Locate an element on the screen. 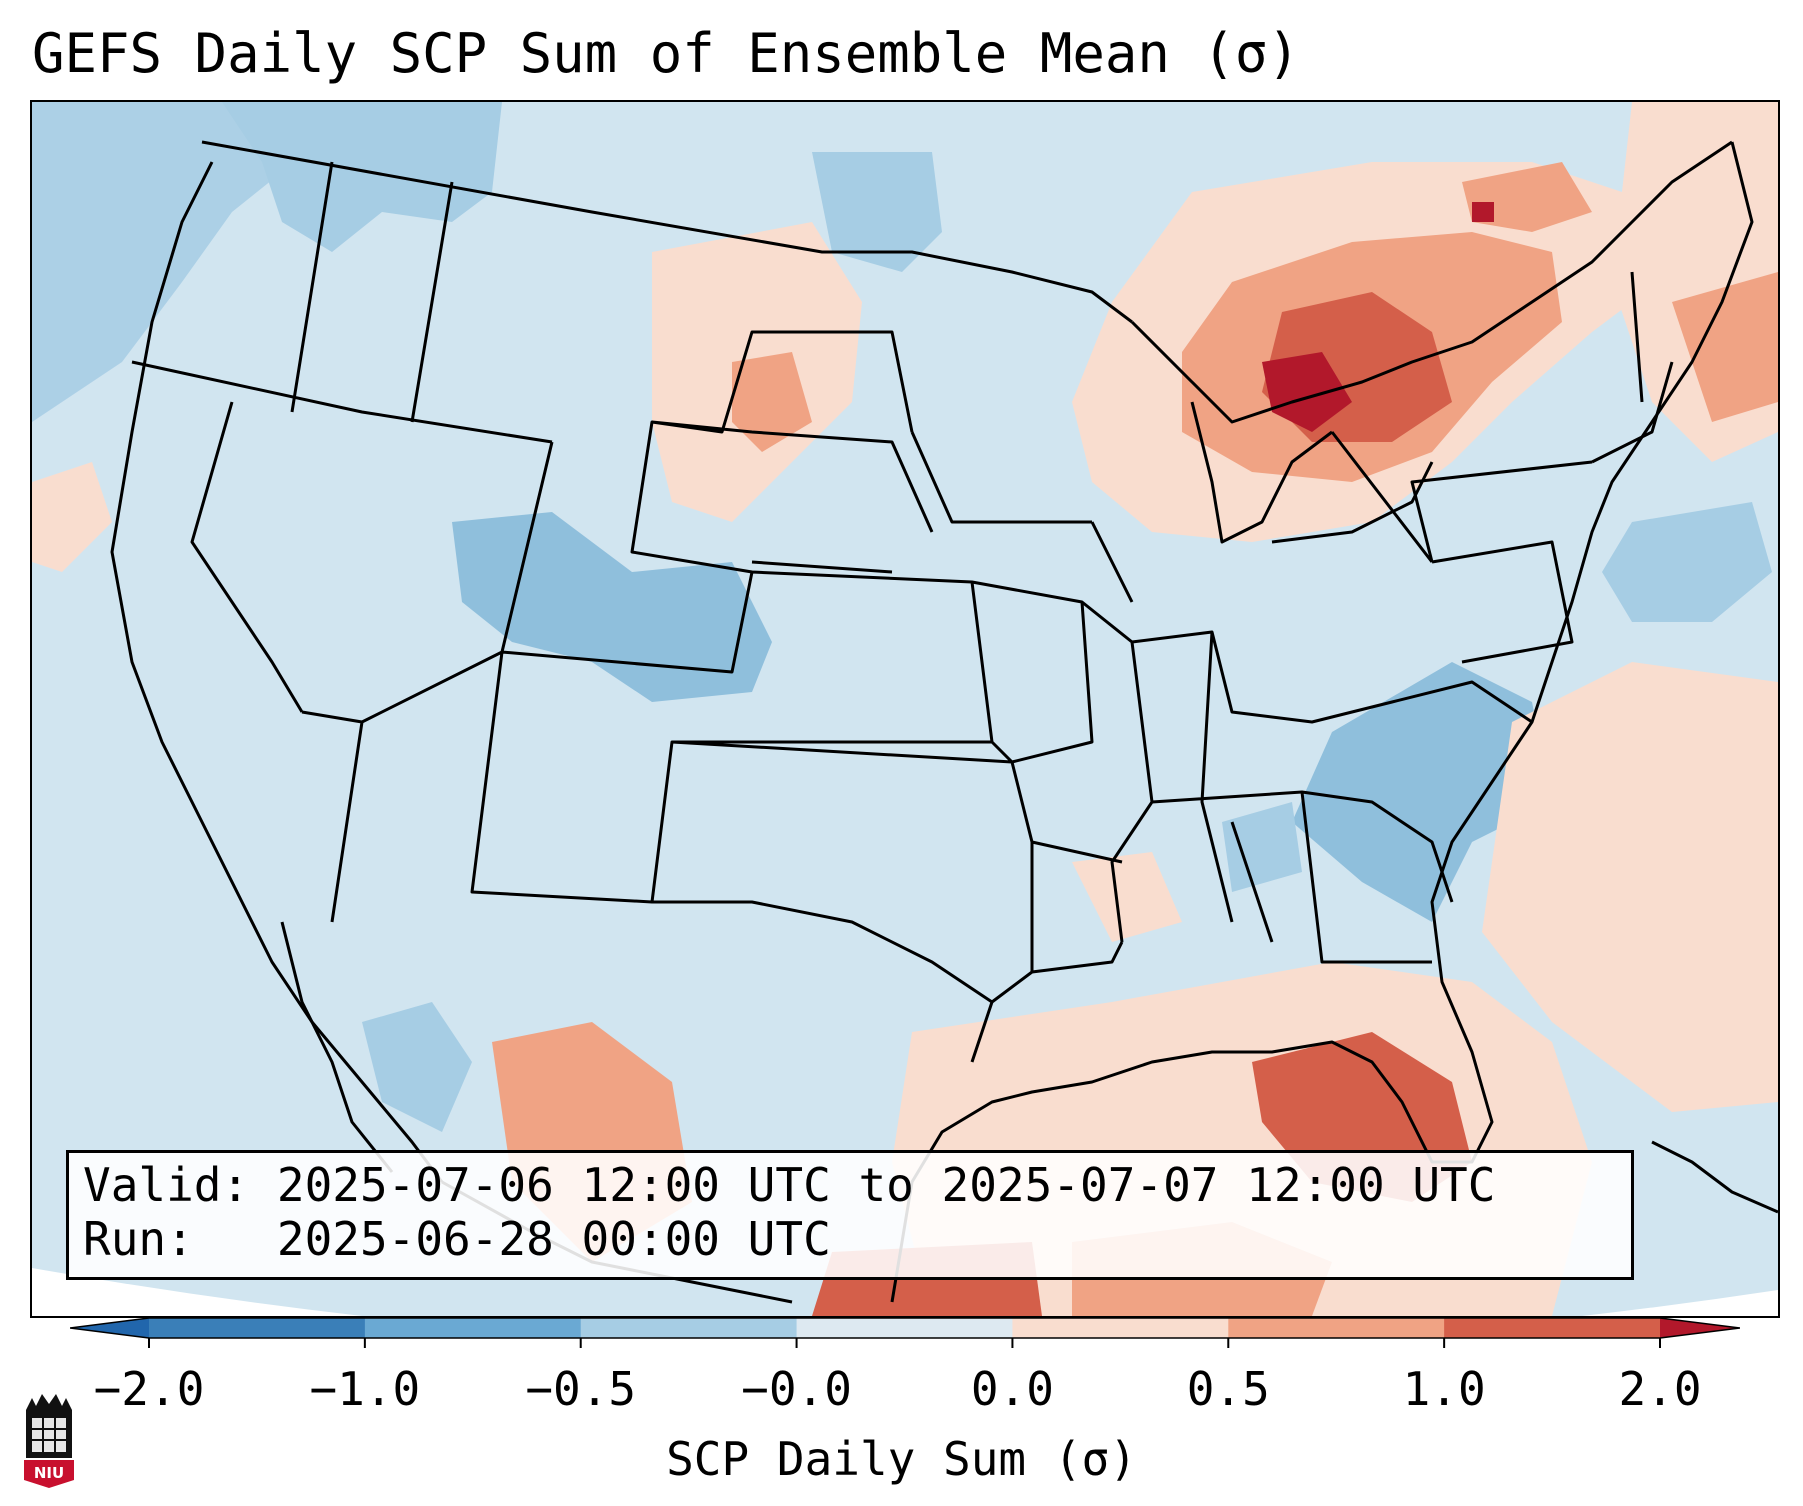 The image size is (1803, 1506). colorbar-tick-label: −1.0 is located at coordinates (365, 1389).